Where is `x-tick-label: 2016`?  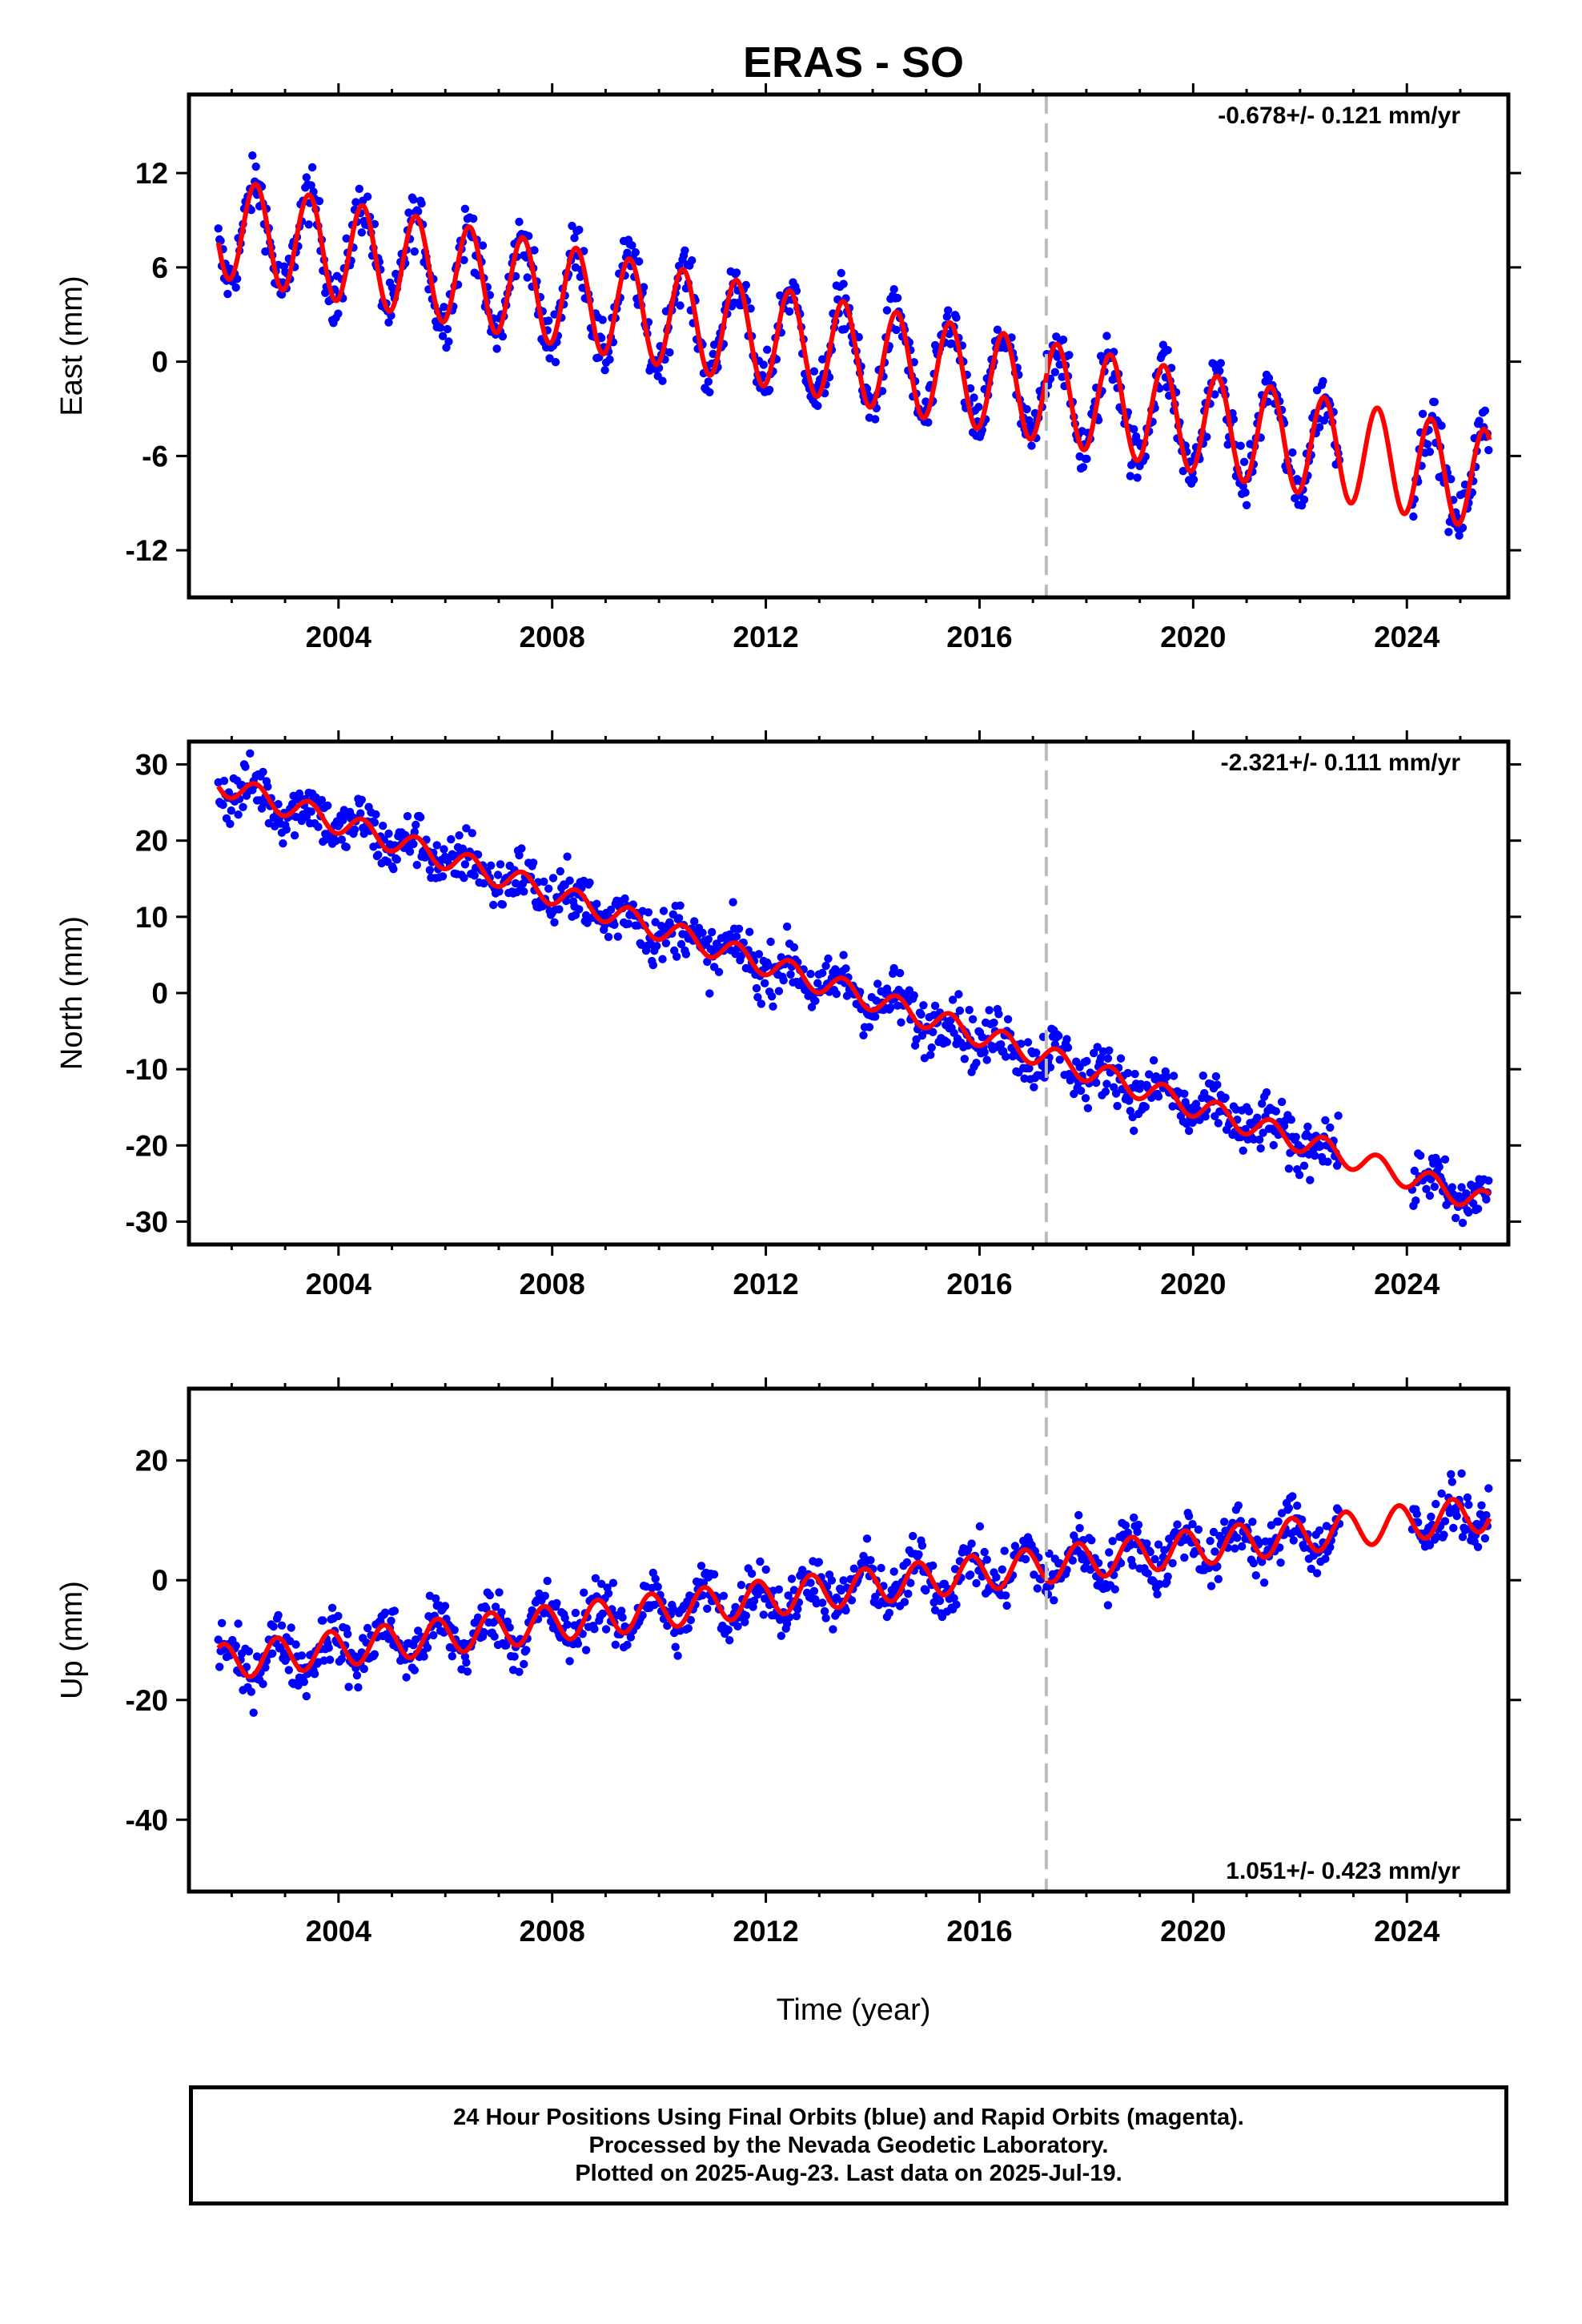
x-tick-label: 2016 is located at coordinates (979, 1284).